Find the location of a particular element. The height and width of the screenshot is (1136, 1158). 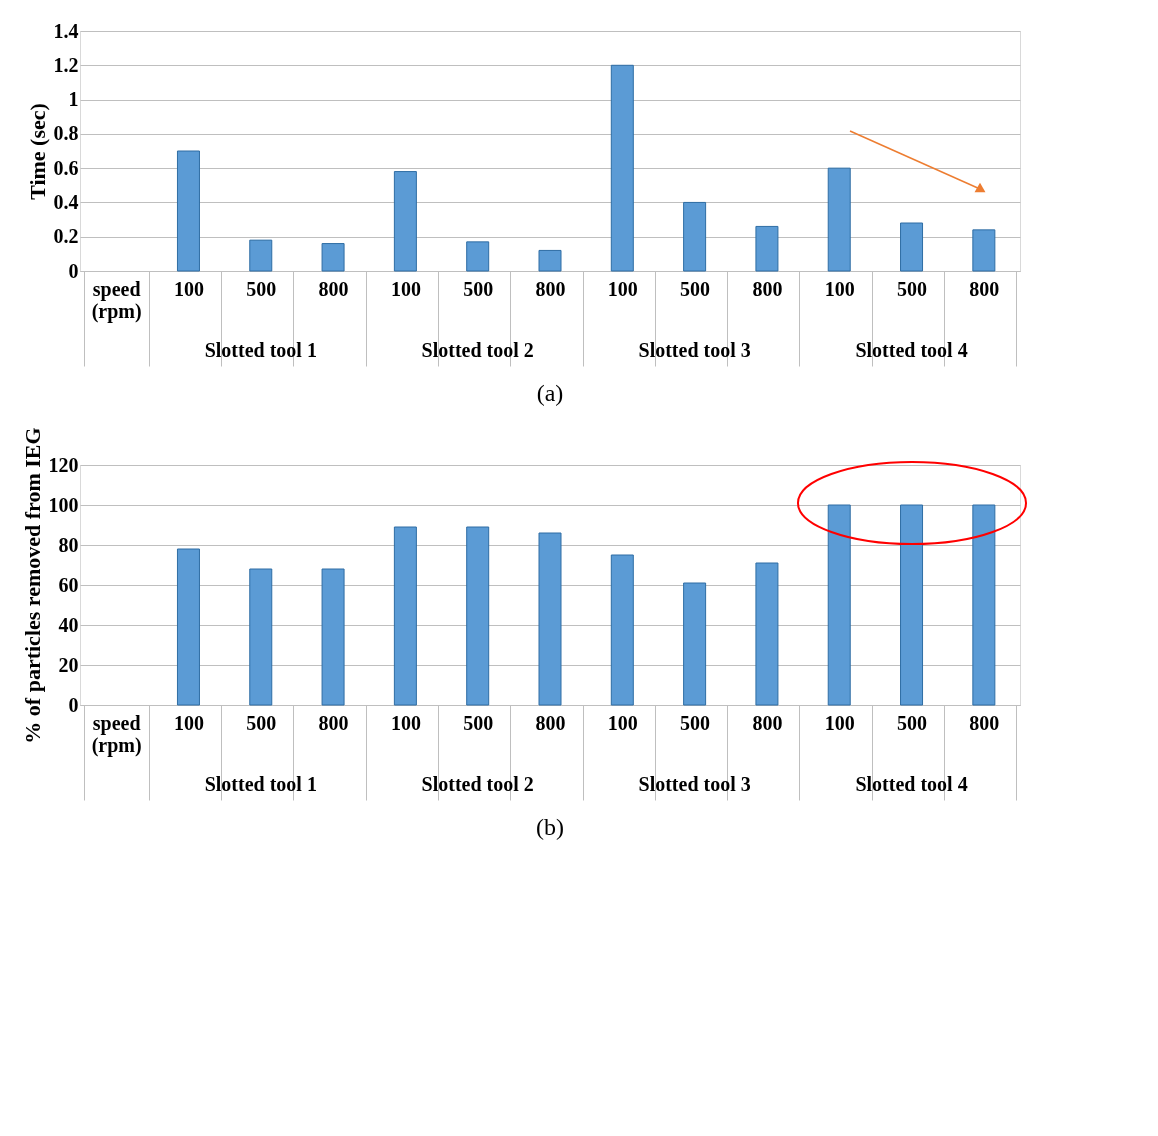

text: (a) is located at coordinates (550, 392).